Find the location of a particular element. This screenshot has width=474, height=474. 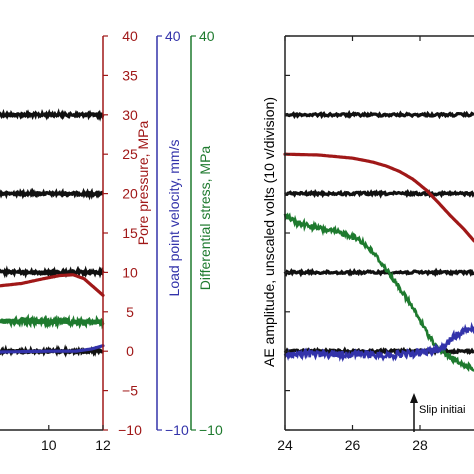

pore-tick-label: 30 is located at coordinates (130, 115).